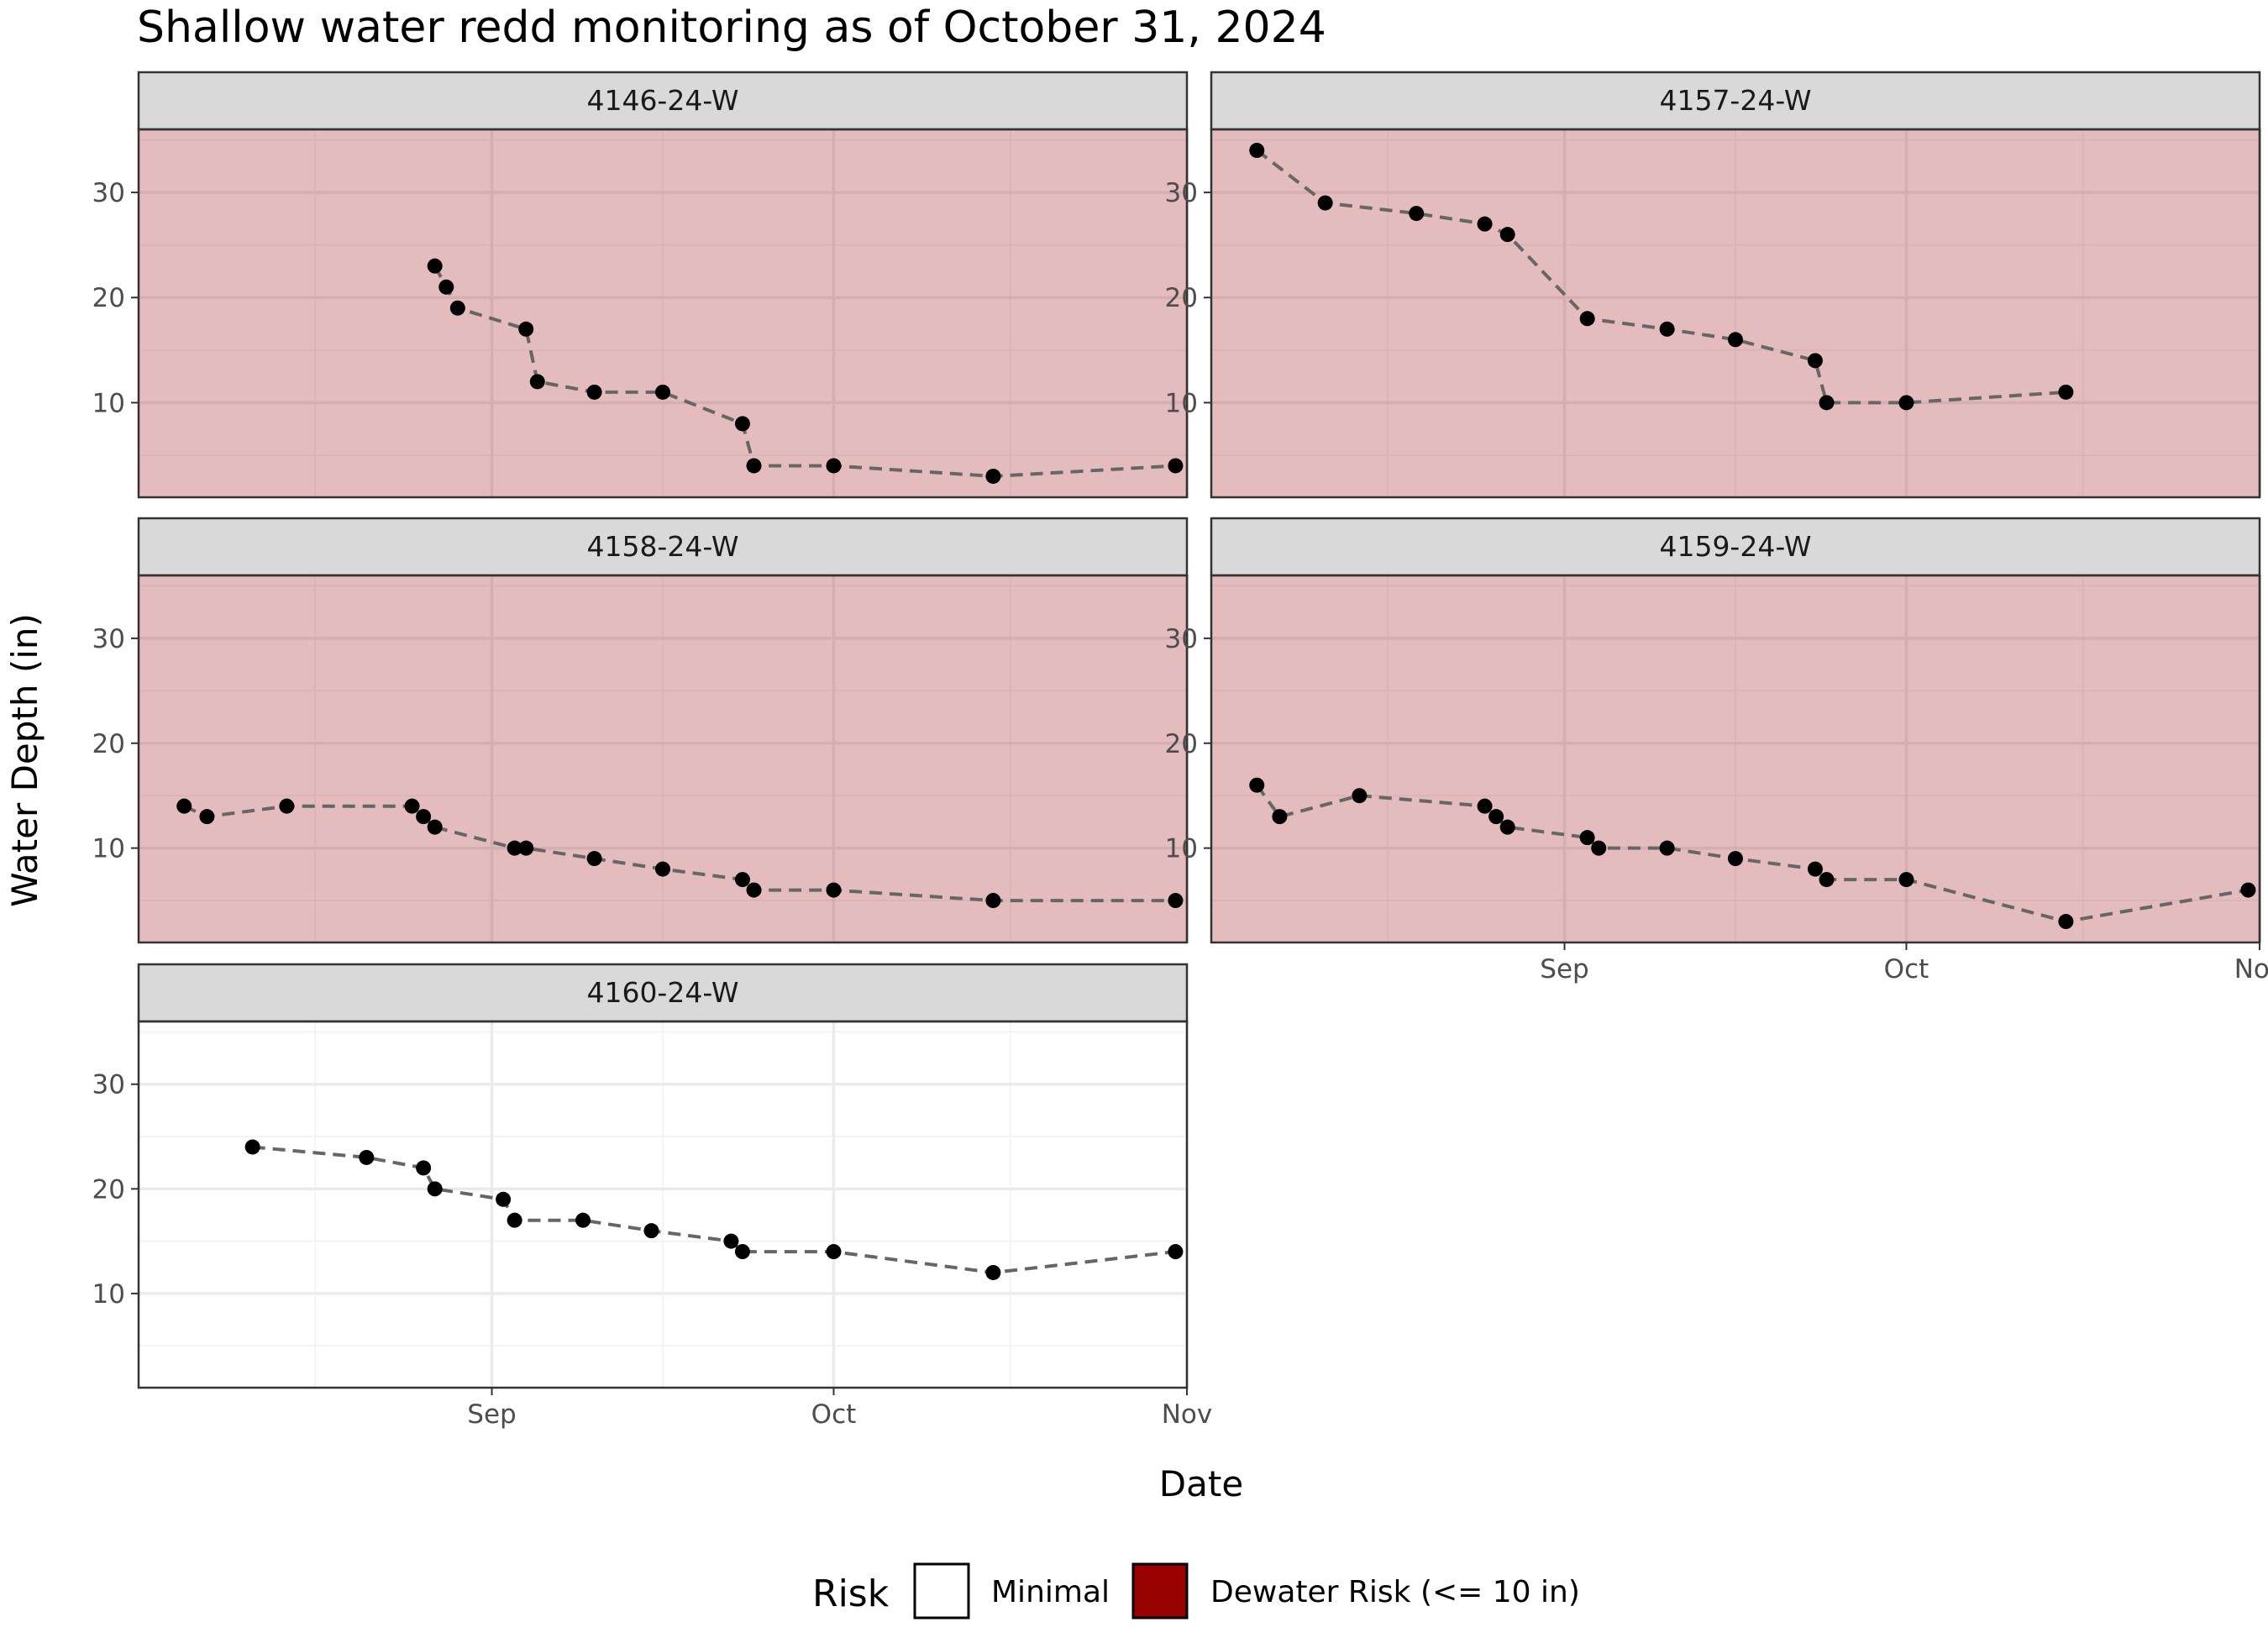  I want to click on legend: Risk Minimal Dewater Risk (<= 10 in), so click(1196, 1591).